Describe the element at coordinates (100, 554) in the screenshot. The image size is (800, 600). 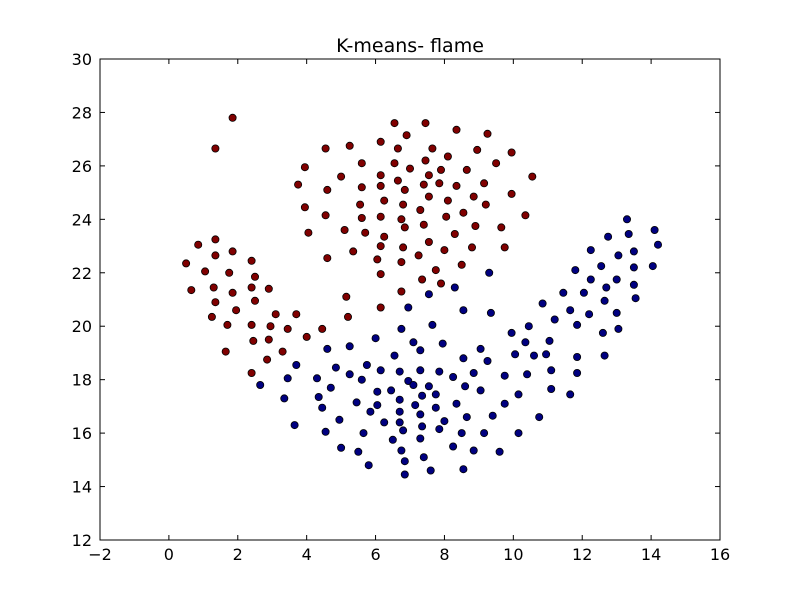
I see `x-tick-label: −2` at that location.